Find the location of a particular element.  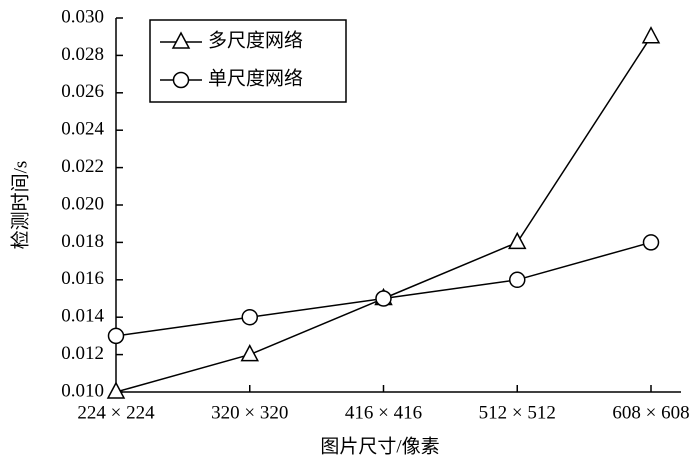

y-tick-label: 0.026 is located at coordinates (82, 91).